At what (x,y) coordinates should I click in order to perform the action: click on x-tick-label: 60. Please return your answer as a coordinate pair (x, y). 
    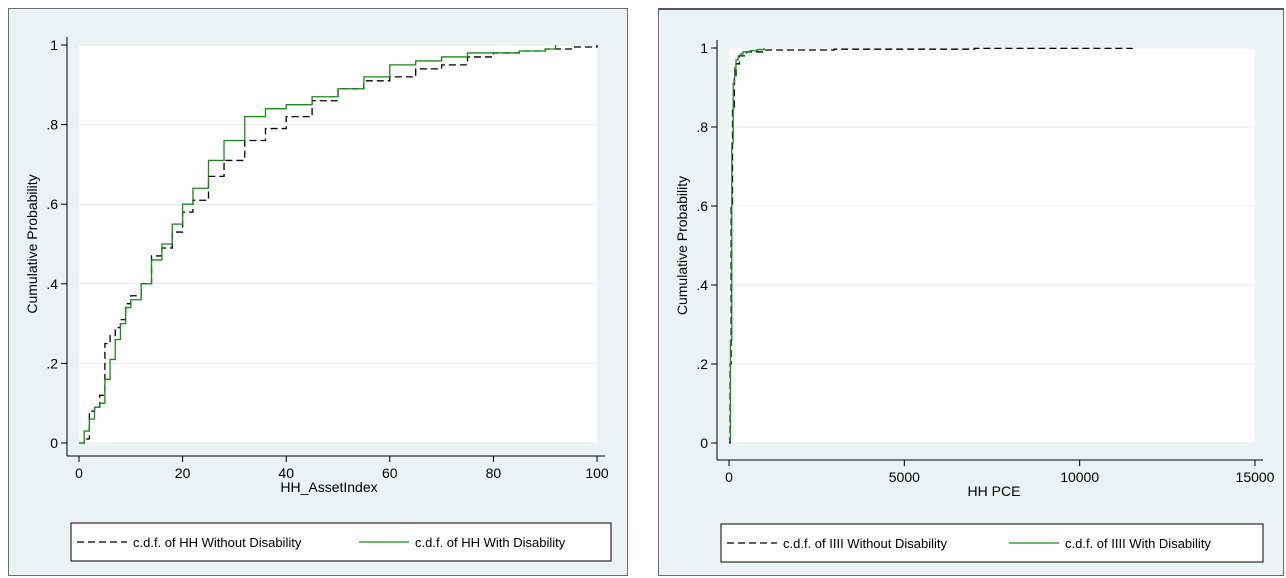
    Looking at the image, I should click on (390, 473).